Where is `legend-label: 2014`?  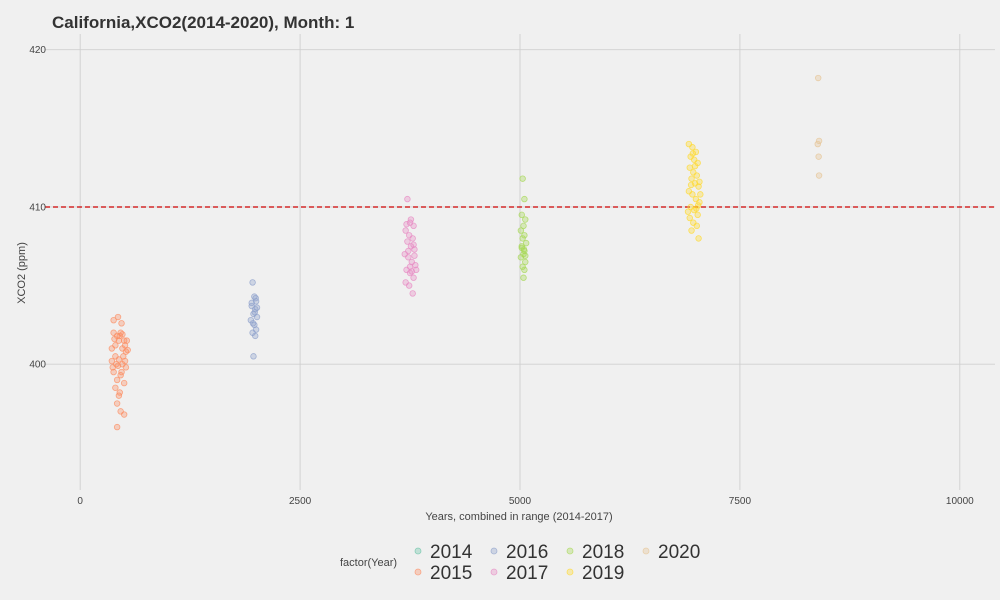
legend-label: 2014 is located at coordinates (451, 552).